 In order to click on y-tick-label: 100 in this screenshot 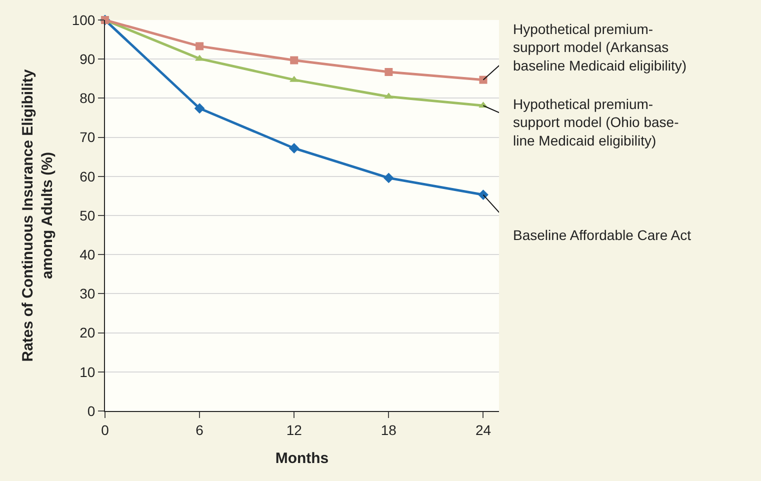, I will do `click(84, 20)`.